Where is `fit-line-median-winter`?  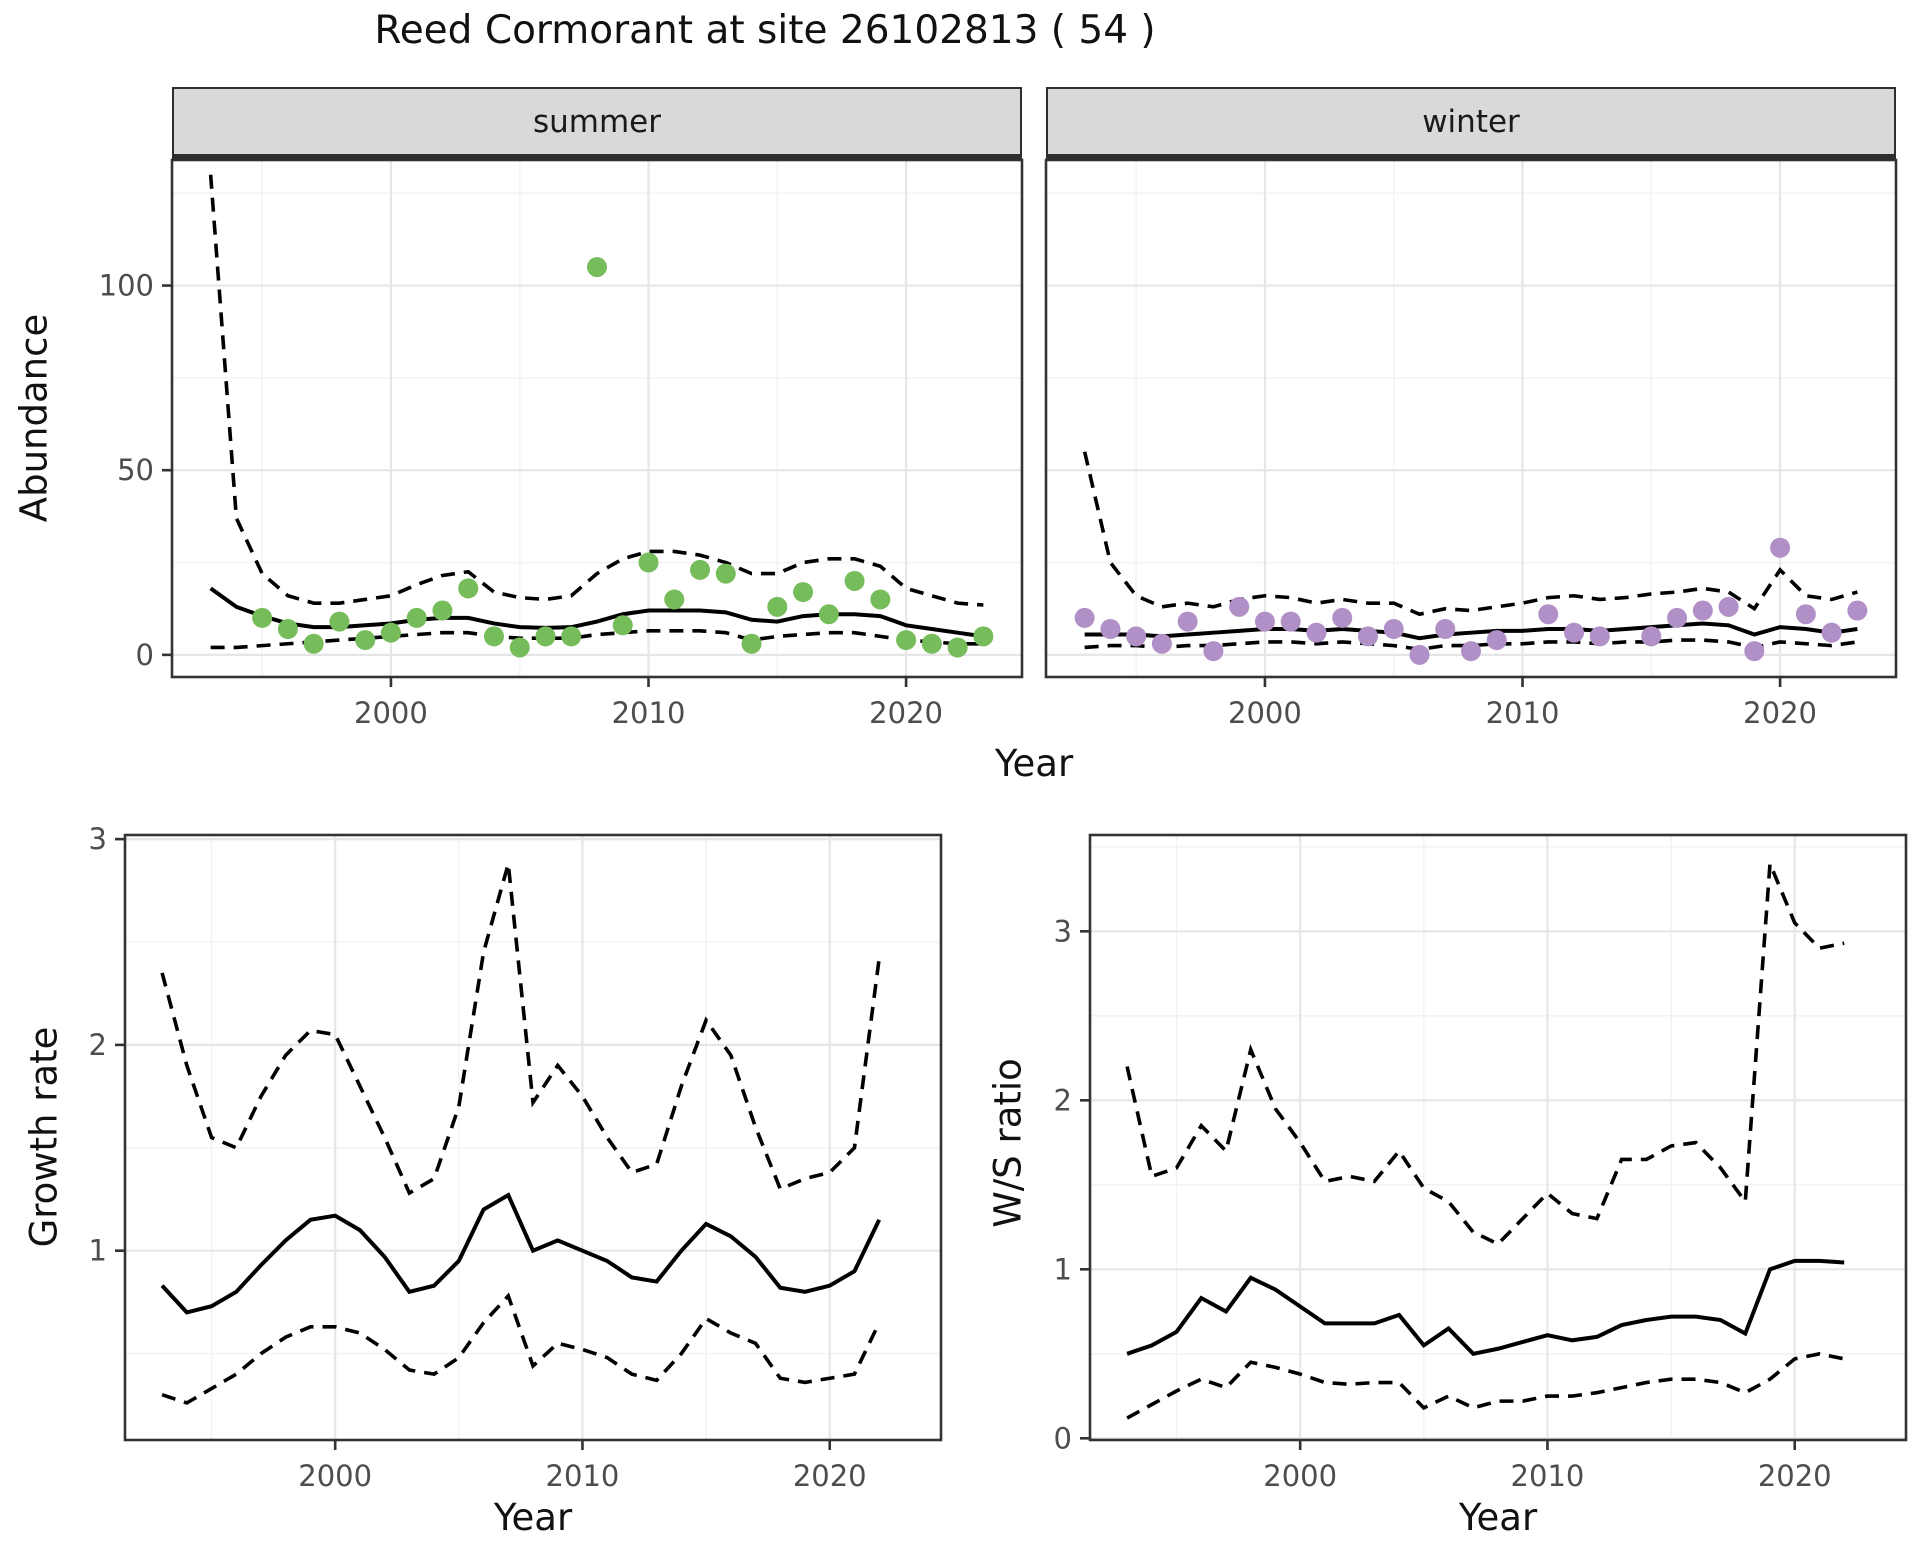
fit-line-median-winter is located at coordinates (1471, 631).